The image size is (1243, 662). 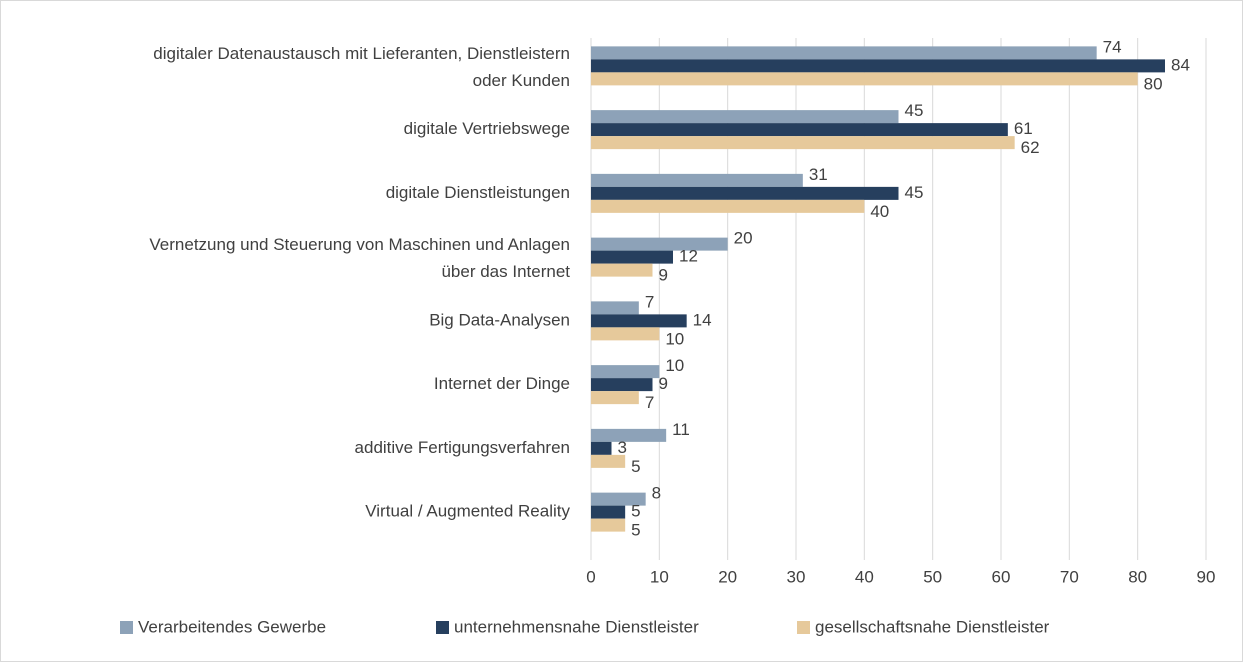 What do you see at coordinates (521, 80) in the screenshot?
I see `y-tick-label: oder Kunden` at bounding box center [521, 80].